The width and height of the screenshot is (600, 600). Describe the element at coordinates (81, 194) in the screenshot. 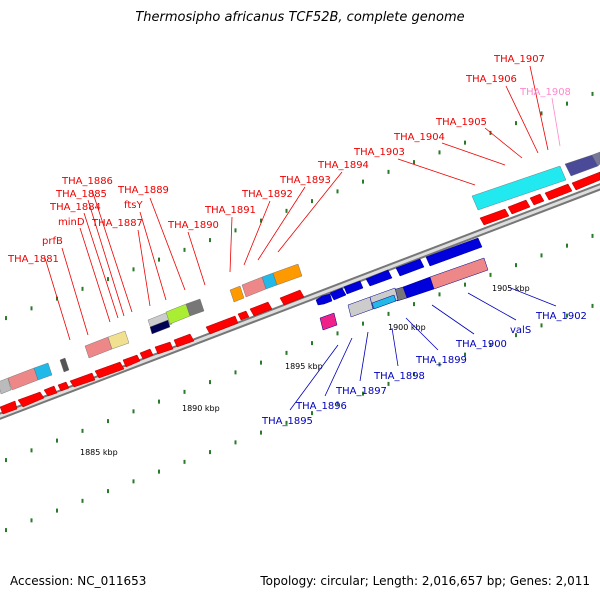

I see `gene-label: THA_1885` at that location.